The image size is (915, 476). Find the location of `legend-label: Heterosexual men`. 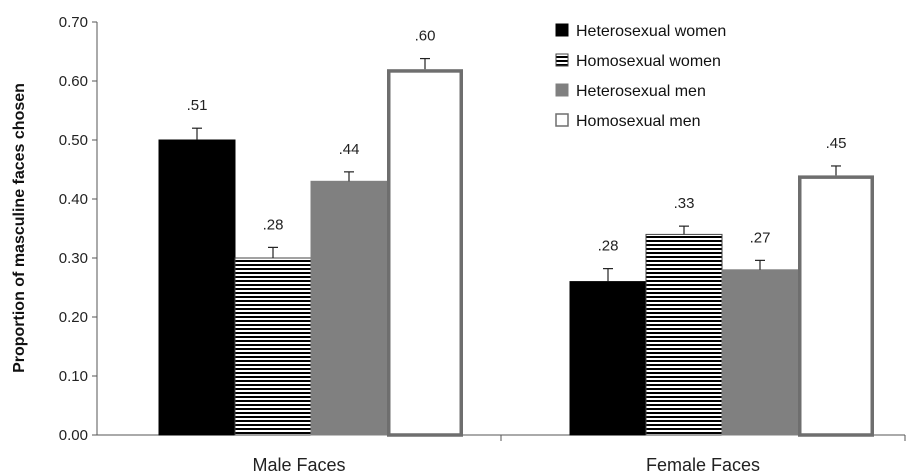

legend-label: Heterosexual men is located at coordinates (641, 91).